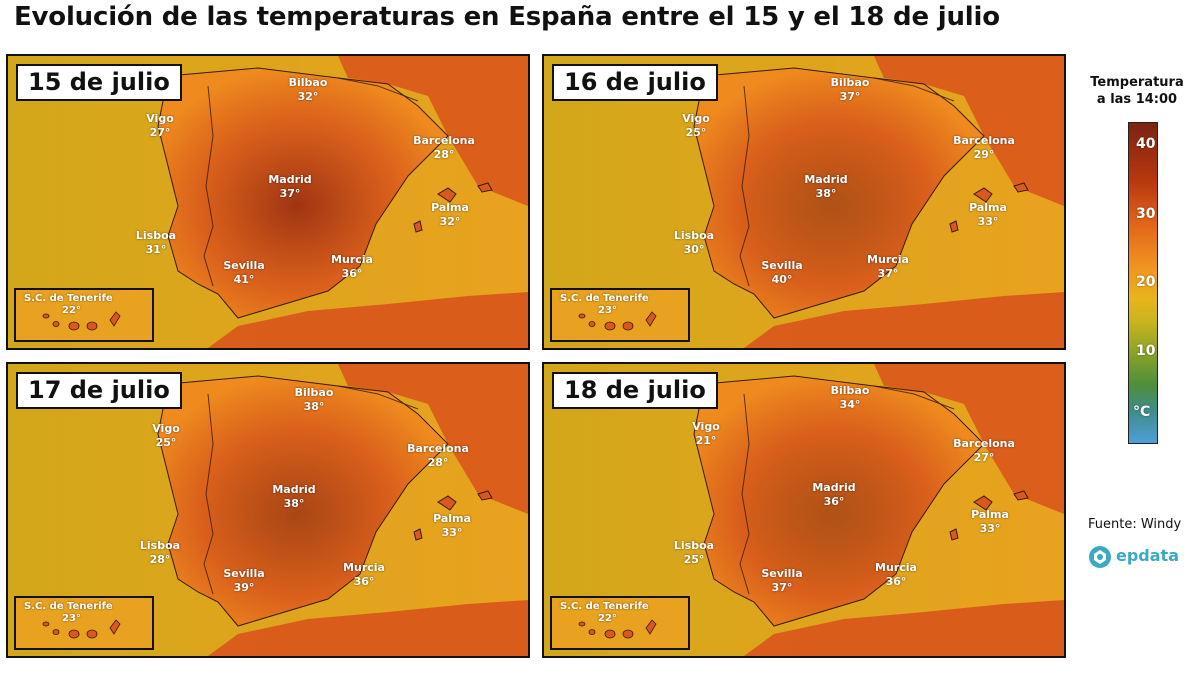 This screenshot has width=1200, height=673. I want to click on city-temperature: 40°, so click(782, 279).